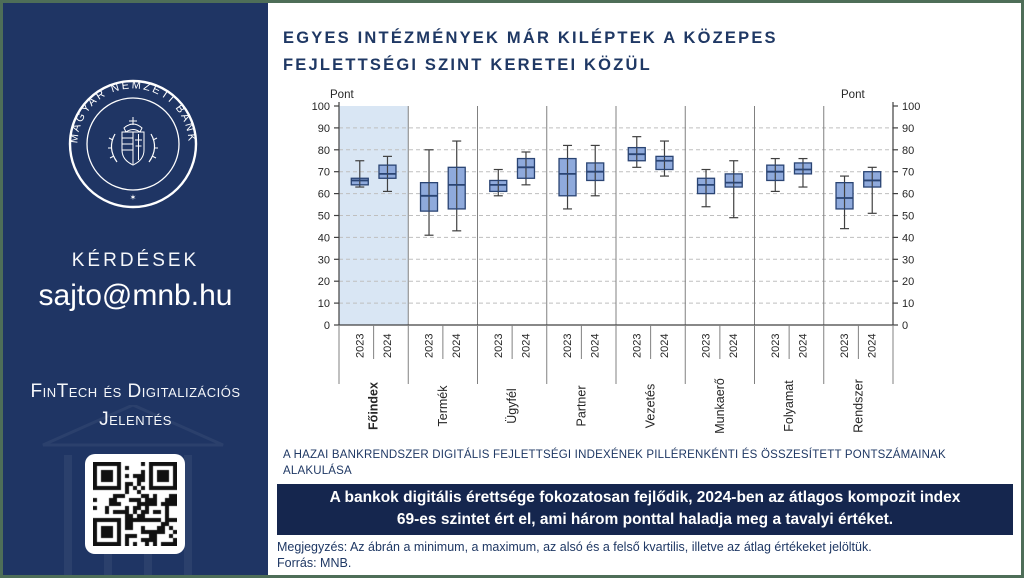  I want to click on svg-text: Folyamat, so click(789, 406).